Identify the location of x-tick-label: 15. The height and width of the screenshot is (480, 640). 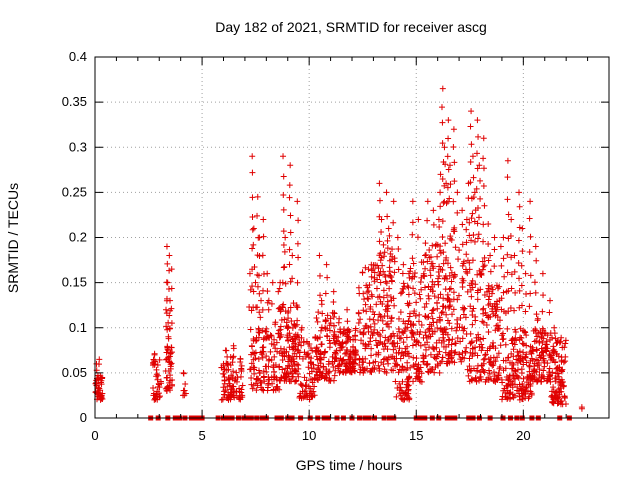
(416, 435).